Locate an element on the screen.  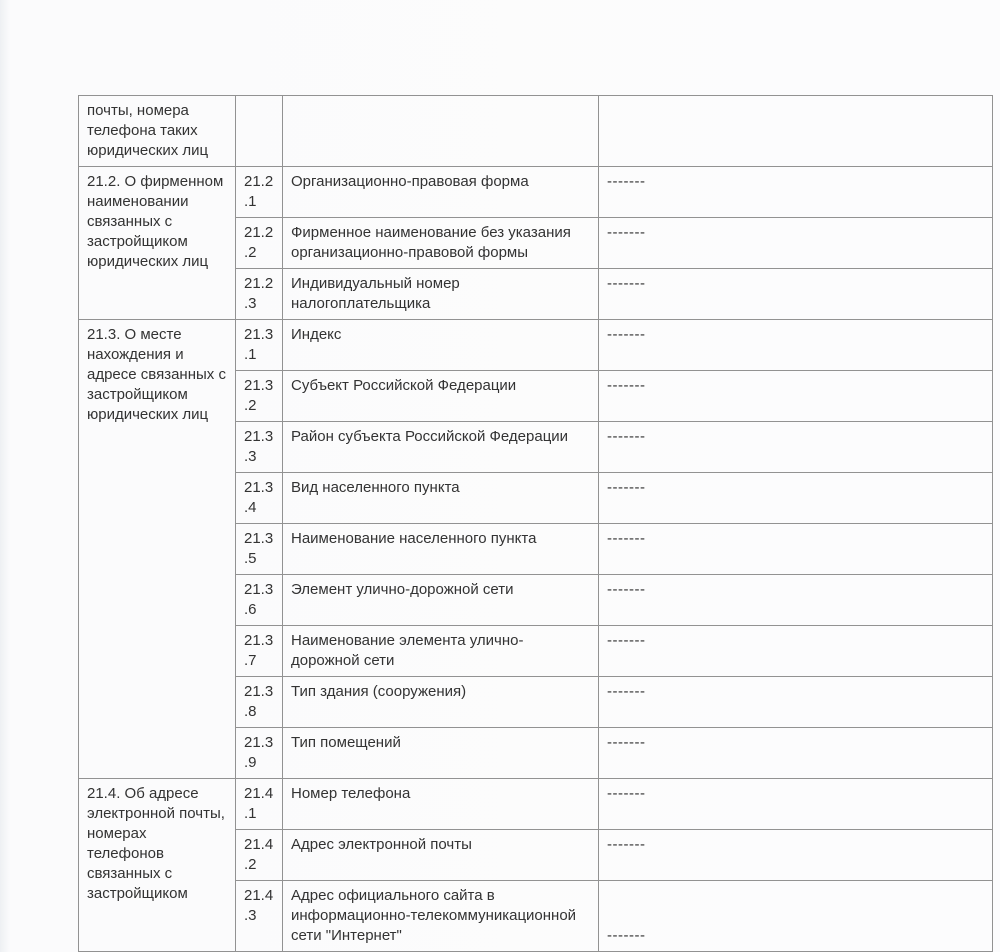
row-description-cell: Адрес электронной почты is located at coordinates (440, 855).